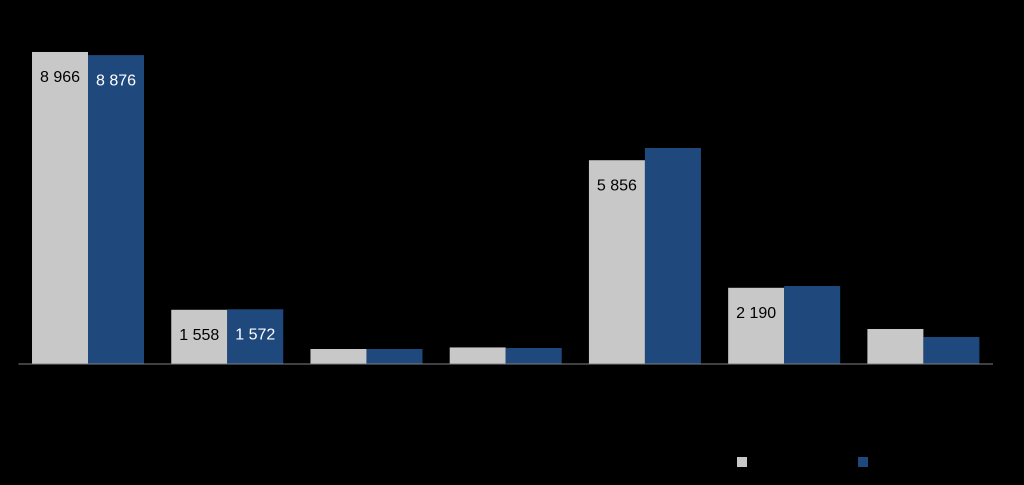 This screenshot has width=1024, height=485. I want to click on value-label: 476, so click(477, 373).